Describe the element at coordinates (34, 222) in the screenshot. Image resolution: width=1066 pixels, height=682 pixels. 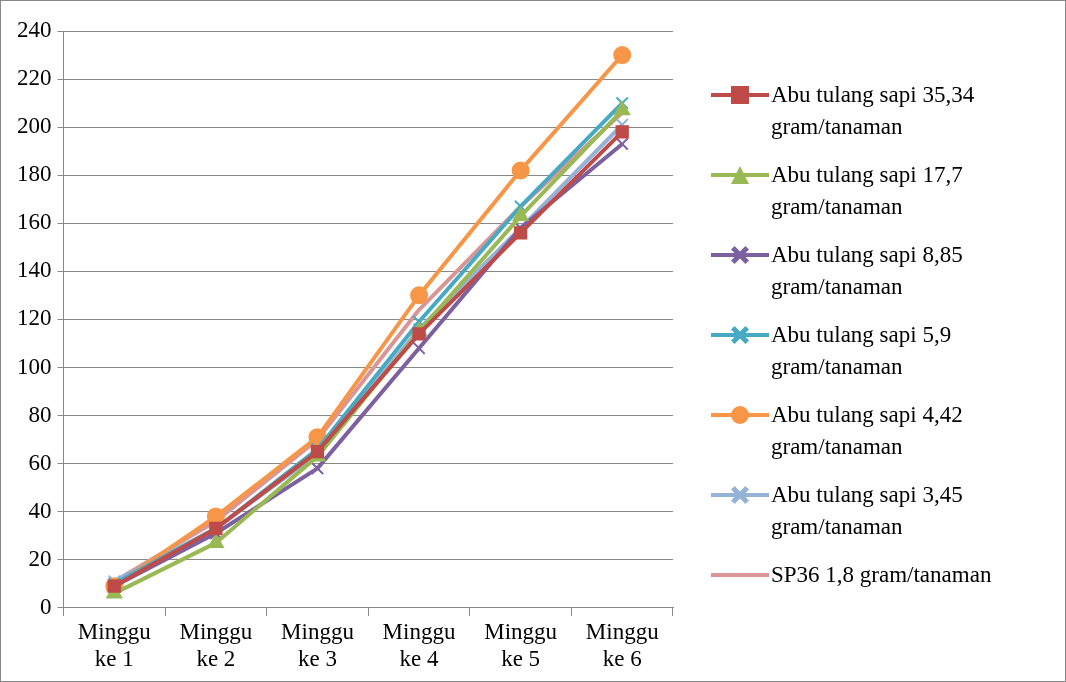
I see `y-tick-label: 160` at that location.